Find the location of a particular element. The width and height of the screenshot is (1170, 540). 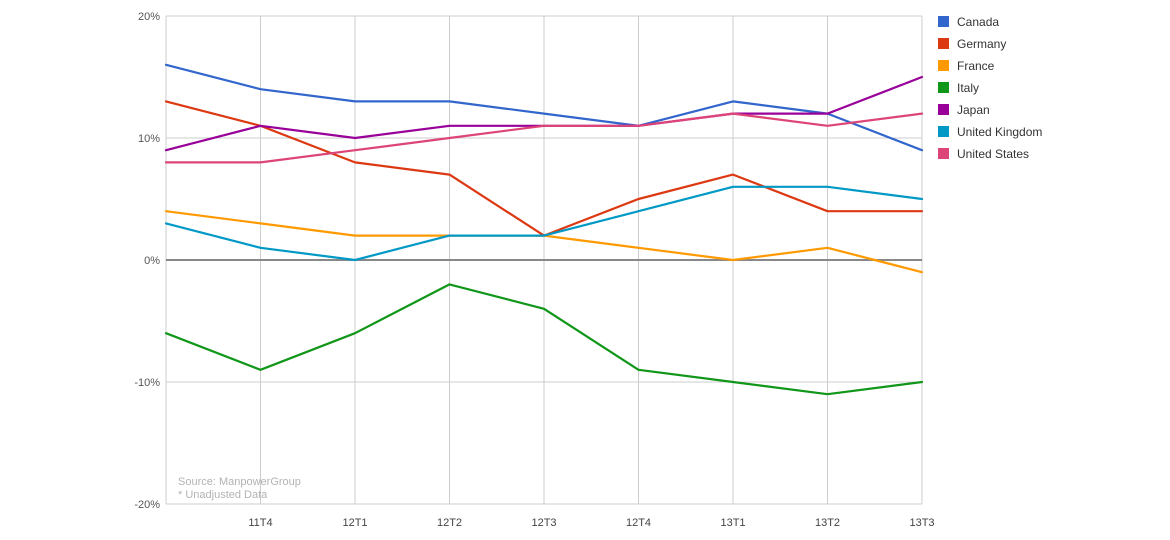

unadjusted-annotation: * Unadjusted Data is located at coordinates (223, 495).